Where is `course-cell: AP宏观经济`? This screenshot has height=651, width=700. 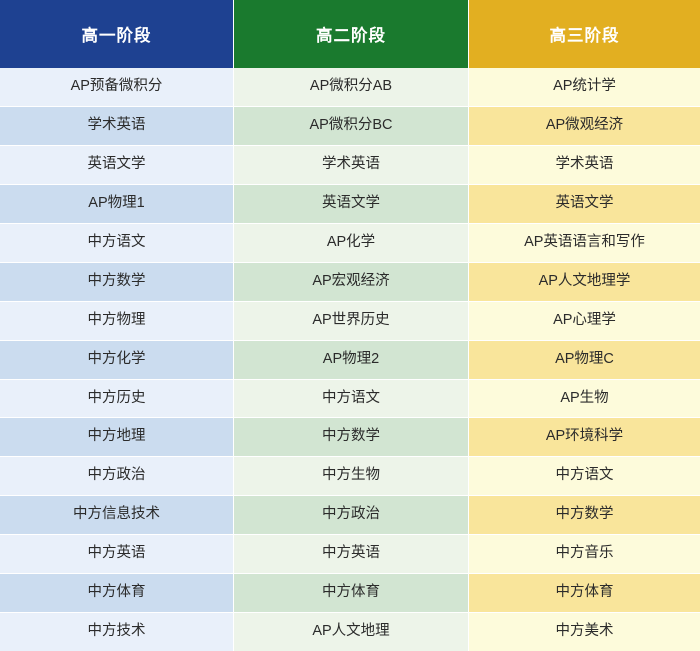 course-cell: AP宏观经济 is located at coordinates (351, 282).